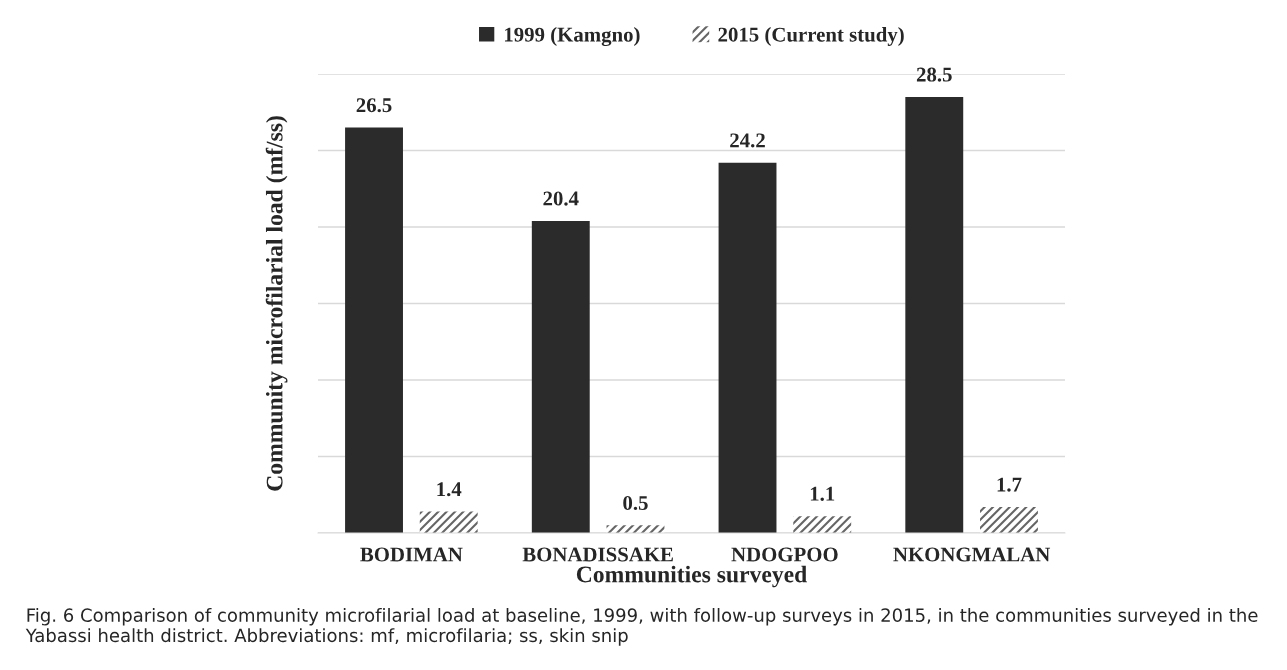  Describe the element at coordinates (641, 627) in the screenshot. I see `caption: Fig. 6 Comparison of community microfilarial load at baseline, 1999, with follow-up surveys in 2015, in the communities surveyed in the Yabassi health district. Abbreviations: mf, microfilaria; ss, skin snip` at that location.